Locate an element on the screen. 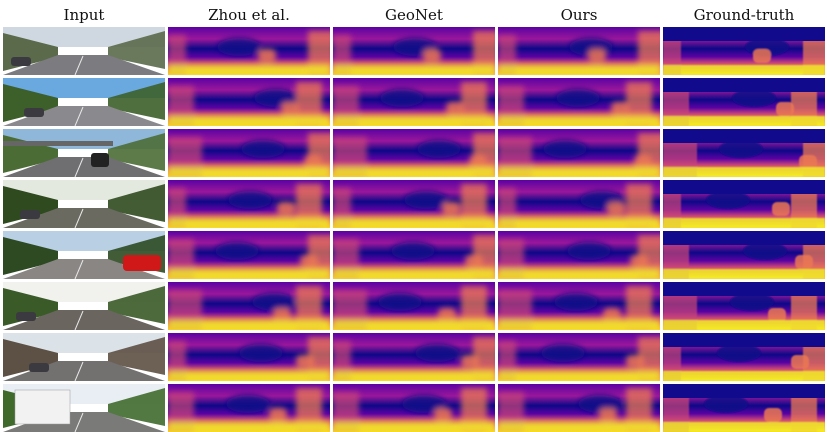 This screenshot has height=432, width=830. bridge is located at coordinates (58, 143).